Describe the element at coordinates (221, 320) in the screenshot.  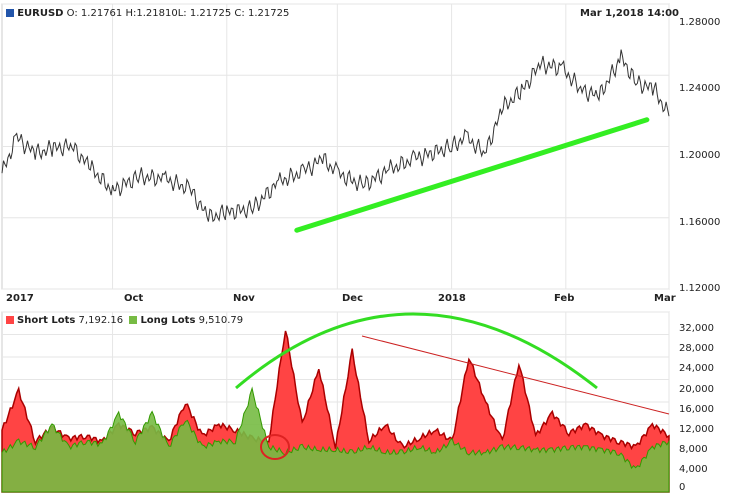
I see `long-legend-value: 9,510.79` at that location.